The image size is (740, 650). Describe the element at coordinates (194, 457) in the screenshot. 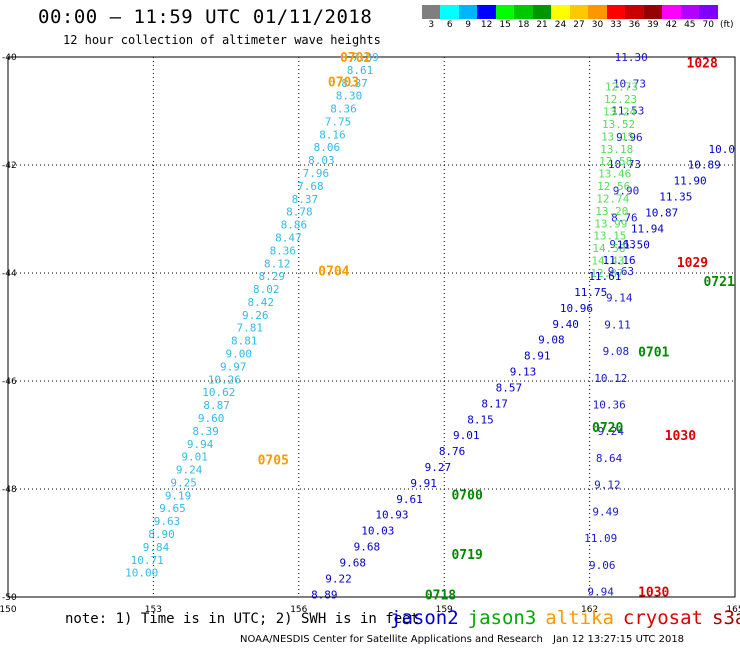

I see `swh-value: 9.01` at that location.